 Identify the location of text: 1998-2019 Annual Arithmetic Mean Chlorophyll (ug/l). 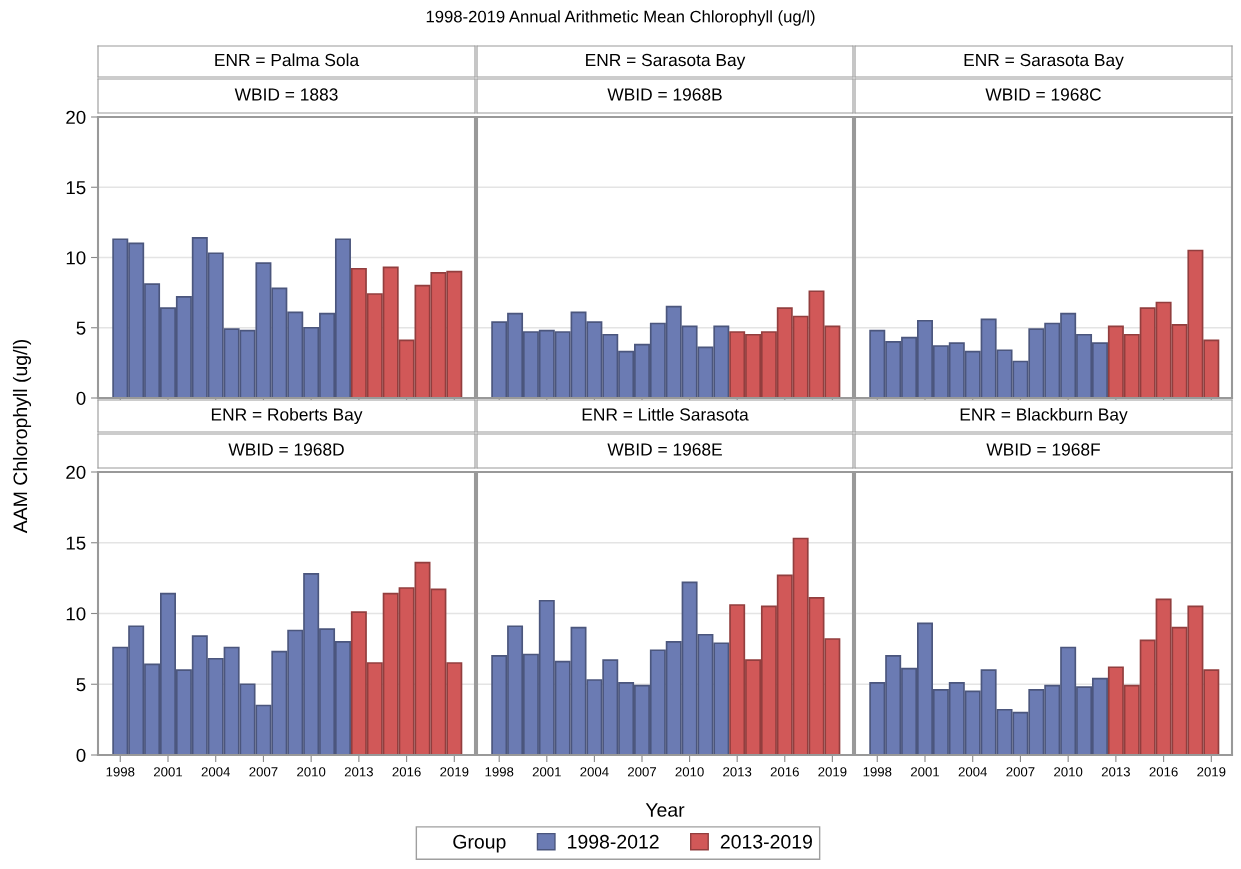
(620, 18).